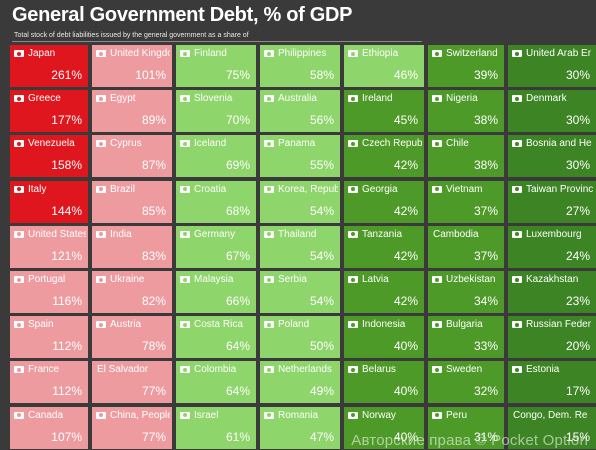 This screenshot has width=596, height=450. What do you see at coordinates (466, 382) in the screenshot?
I see `country-tile: Sweden 32%` at bounding box center [466, 382].